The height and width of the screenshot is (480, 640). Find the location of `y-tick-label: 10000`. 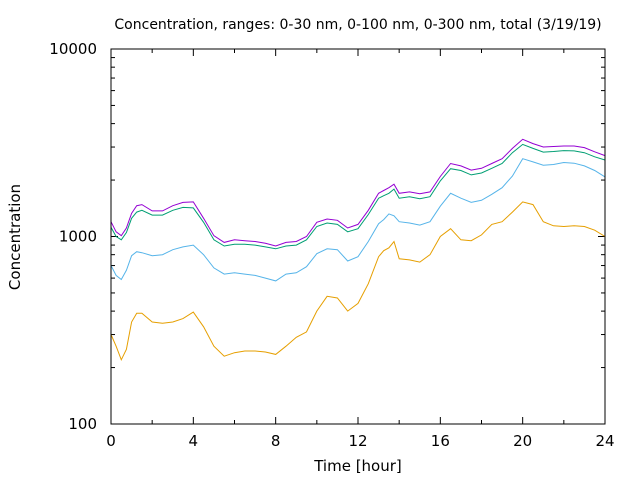

y-tick-label: 10000 is located at coordinates (73, 49).